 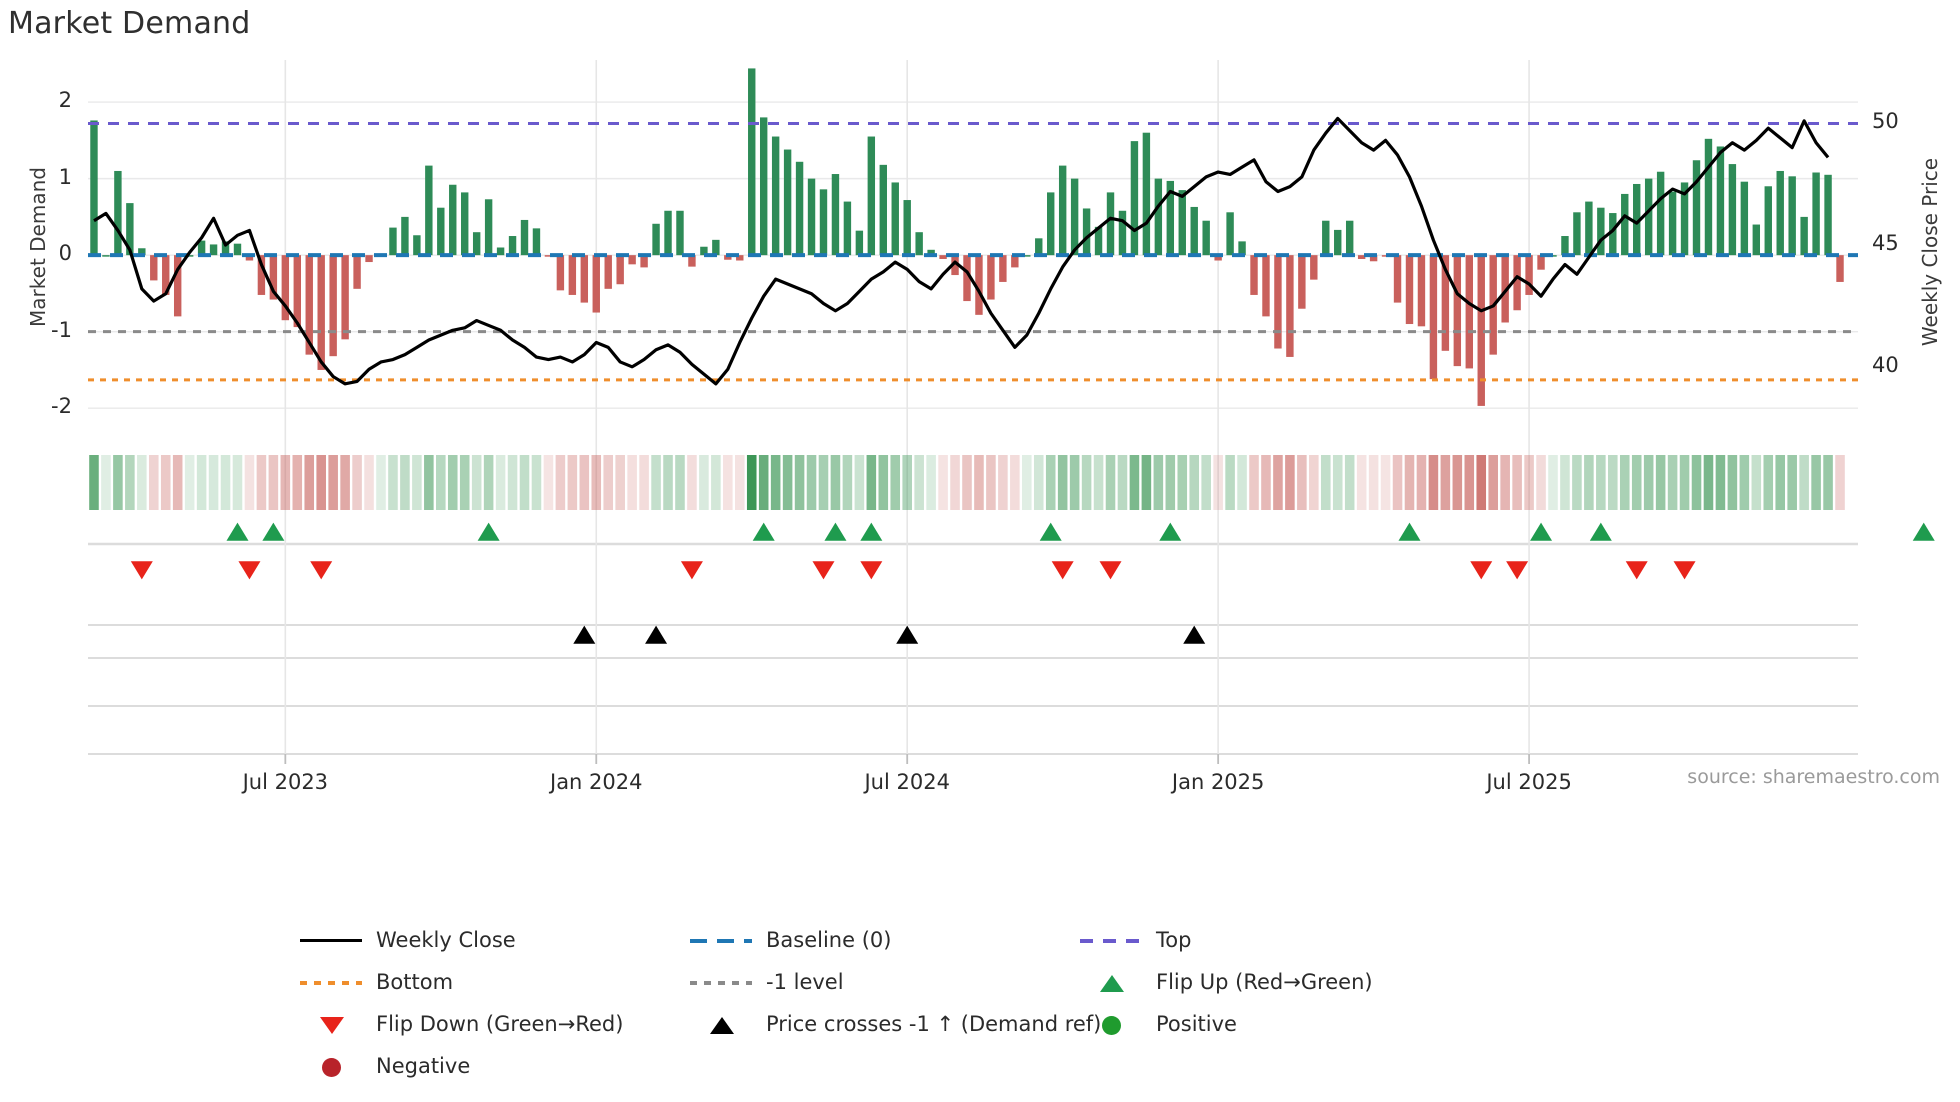 I want to click on legend-item: -1 level, so click(x=885, y=982).